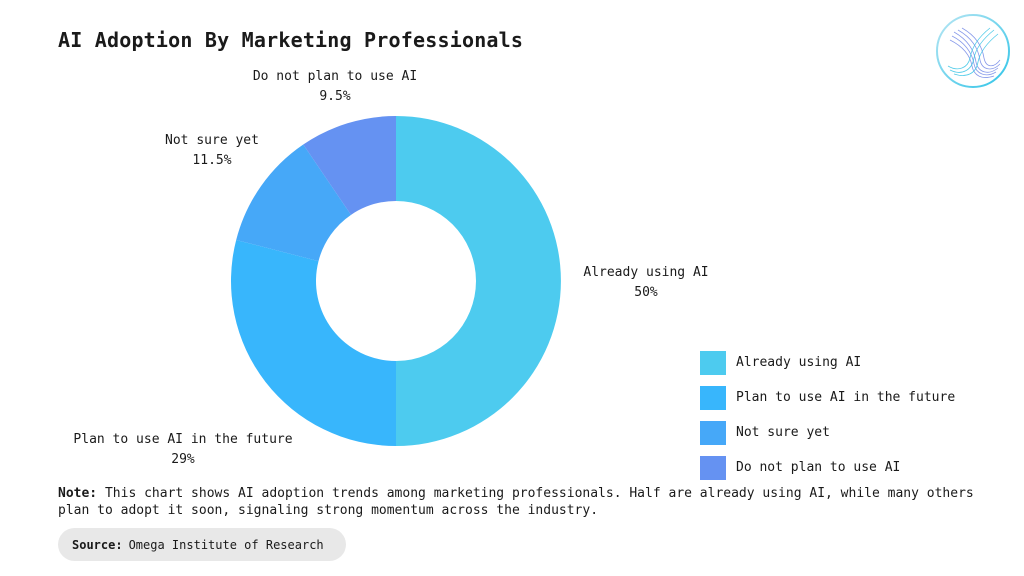 The height and width of the screenshot is (576, 1024). What do you see at coordinates (78, 493) in the screenshot?
I see `note-label: Note:` at bounding box center [78, 493].